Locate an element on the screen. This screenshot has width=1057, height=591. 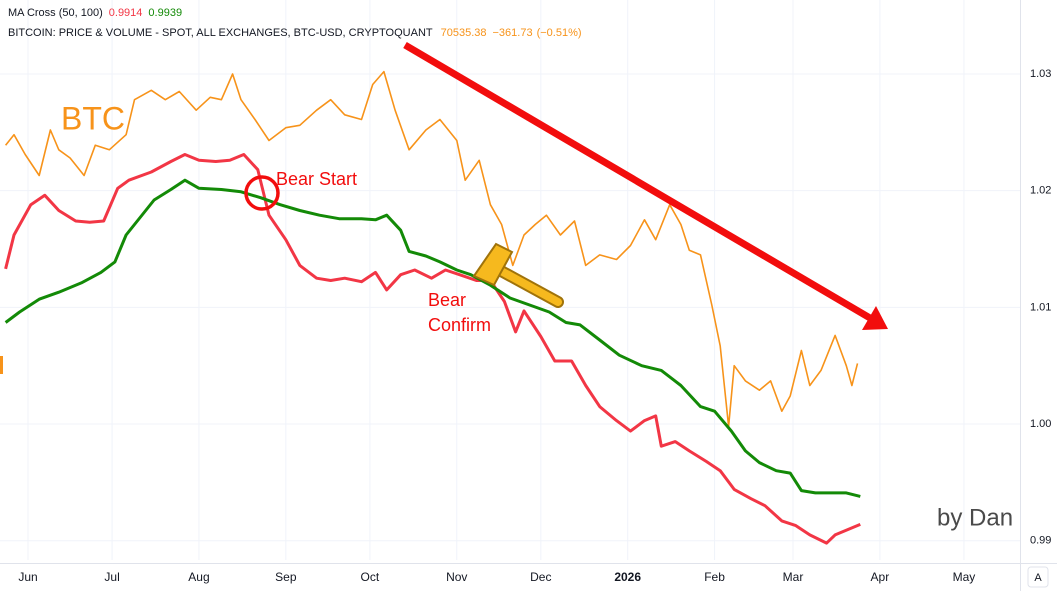
x-tick-label: Apr is located at coordinates (880, 577).